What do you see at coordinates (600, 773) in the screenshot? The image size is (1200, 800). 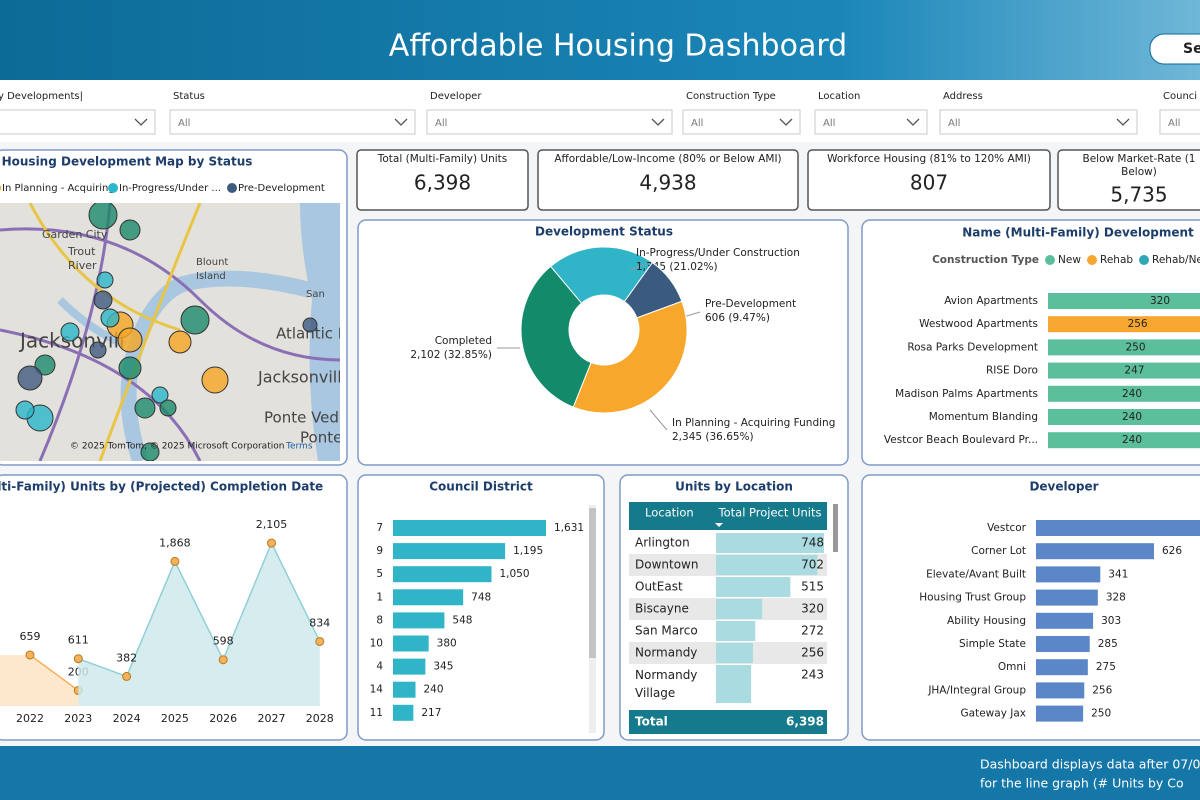 I see `footer-band` at bounding box center [600, 773].